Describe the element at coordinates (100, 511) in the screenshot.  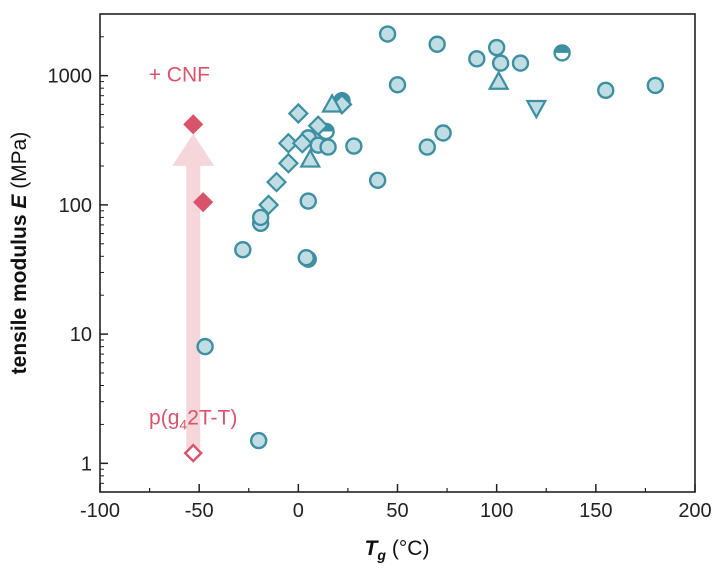
I see `x-tick-label: -100` at that location.